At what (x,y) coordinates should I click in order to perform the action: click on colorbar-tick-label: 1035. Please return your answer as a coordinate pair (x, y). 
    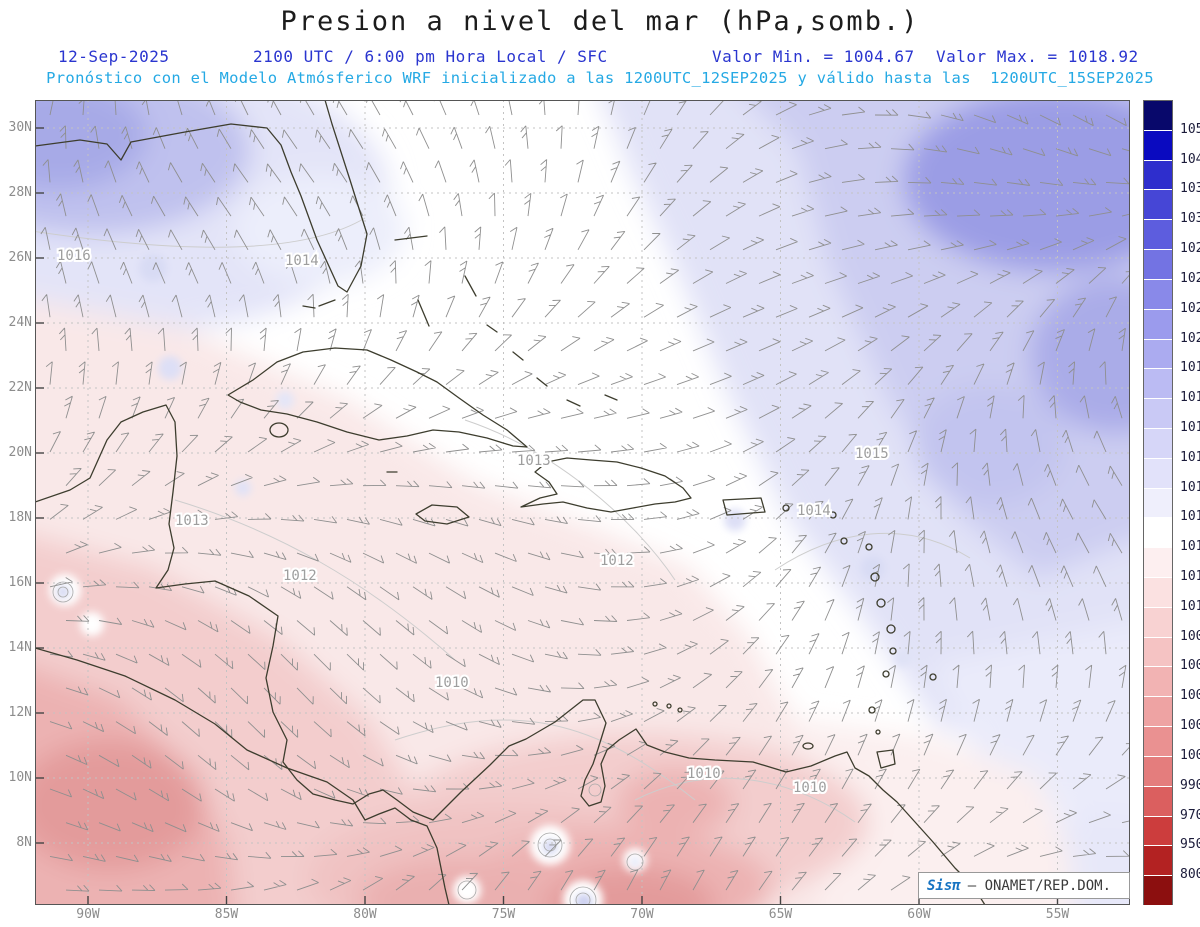
    Looking at the image, I should click on (1190, 189).